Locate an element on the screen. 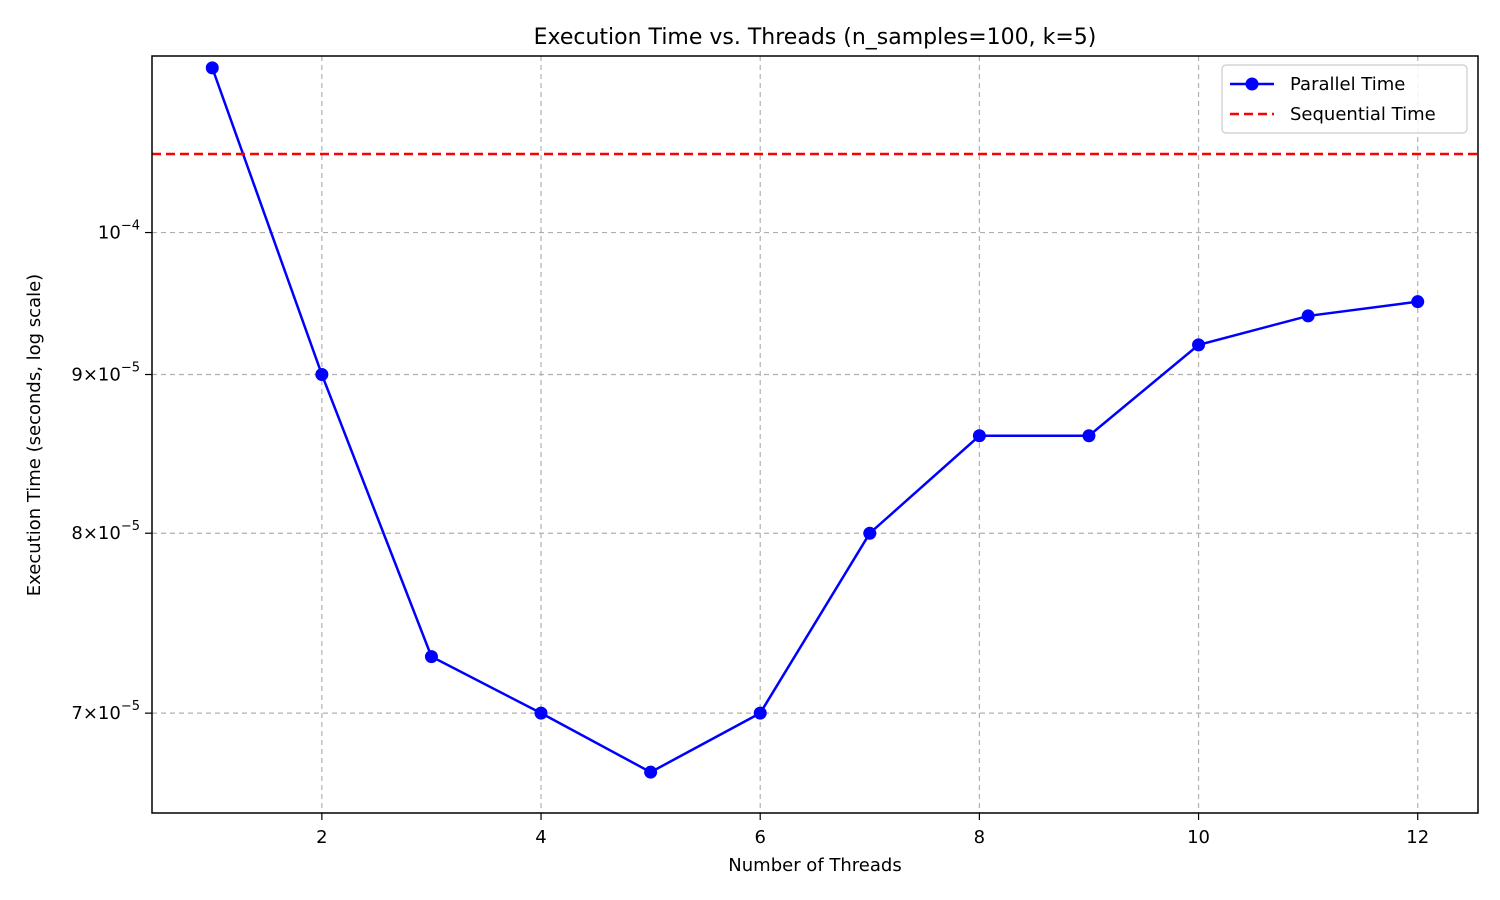  legend-box is located at coordinates (1344, 99).